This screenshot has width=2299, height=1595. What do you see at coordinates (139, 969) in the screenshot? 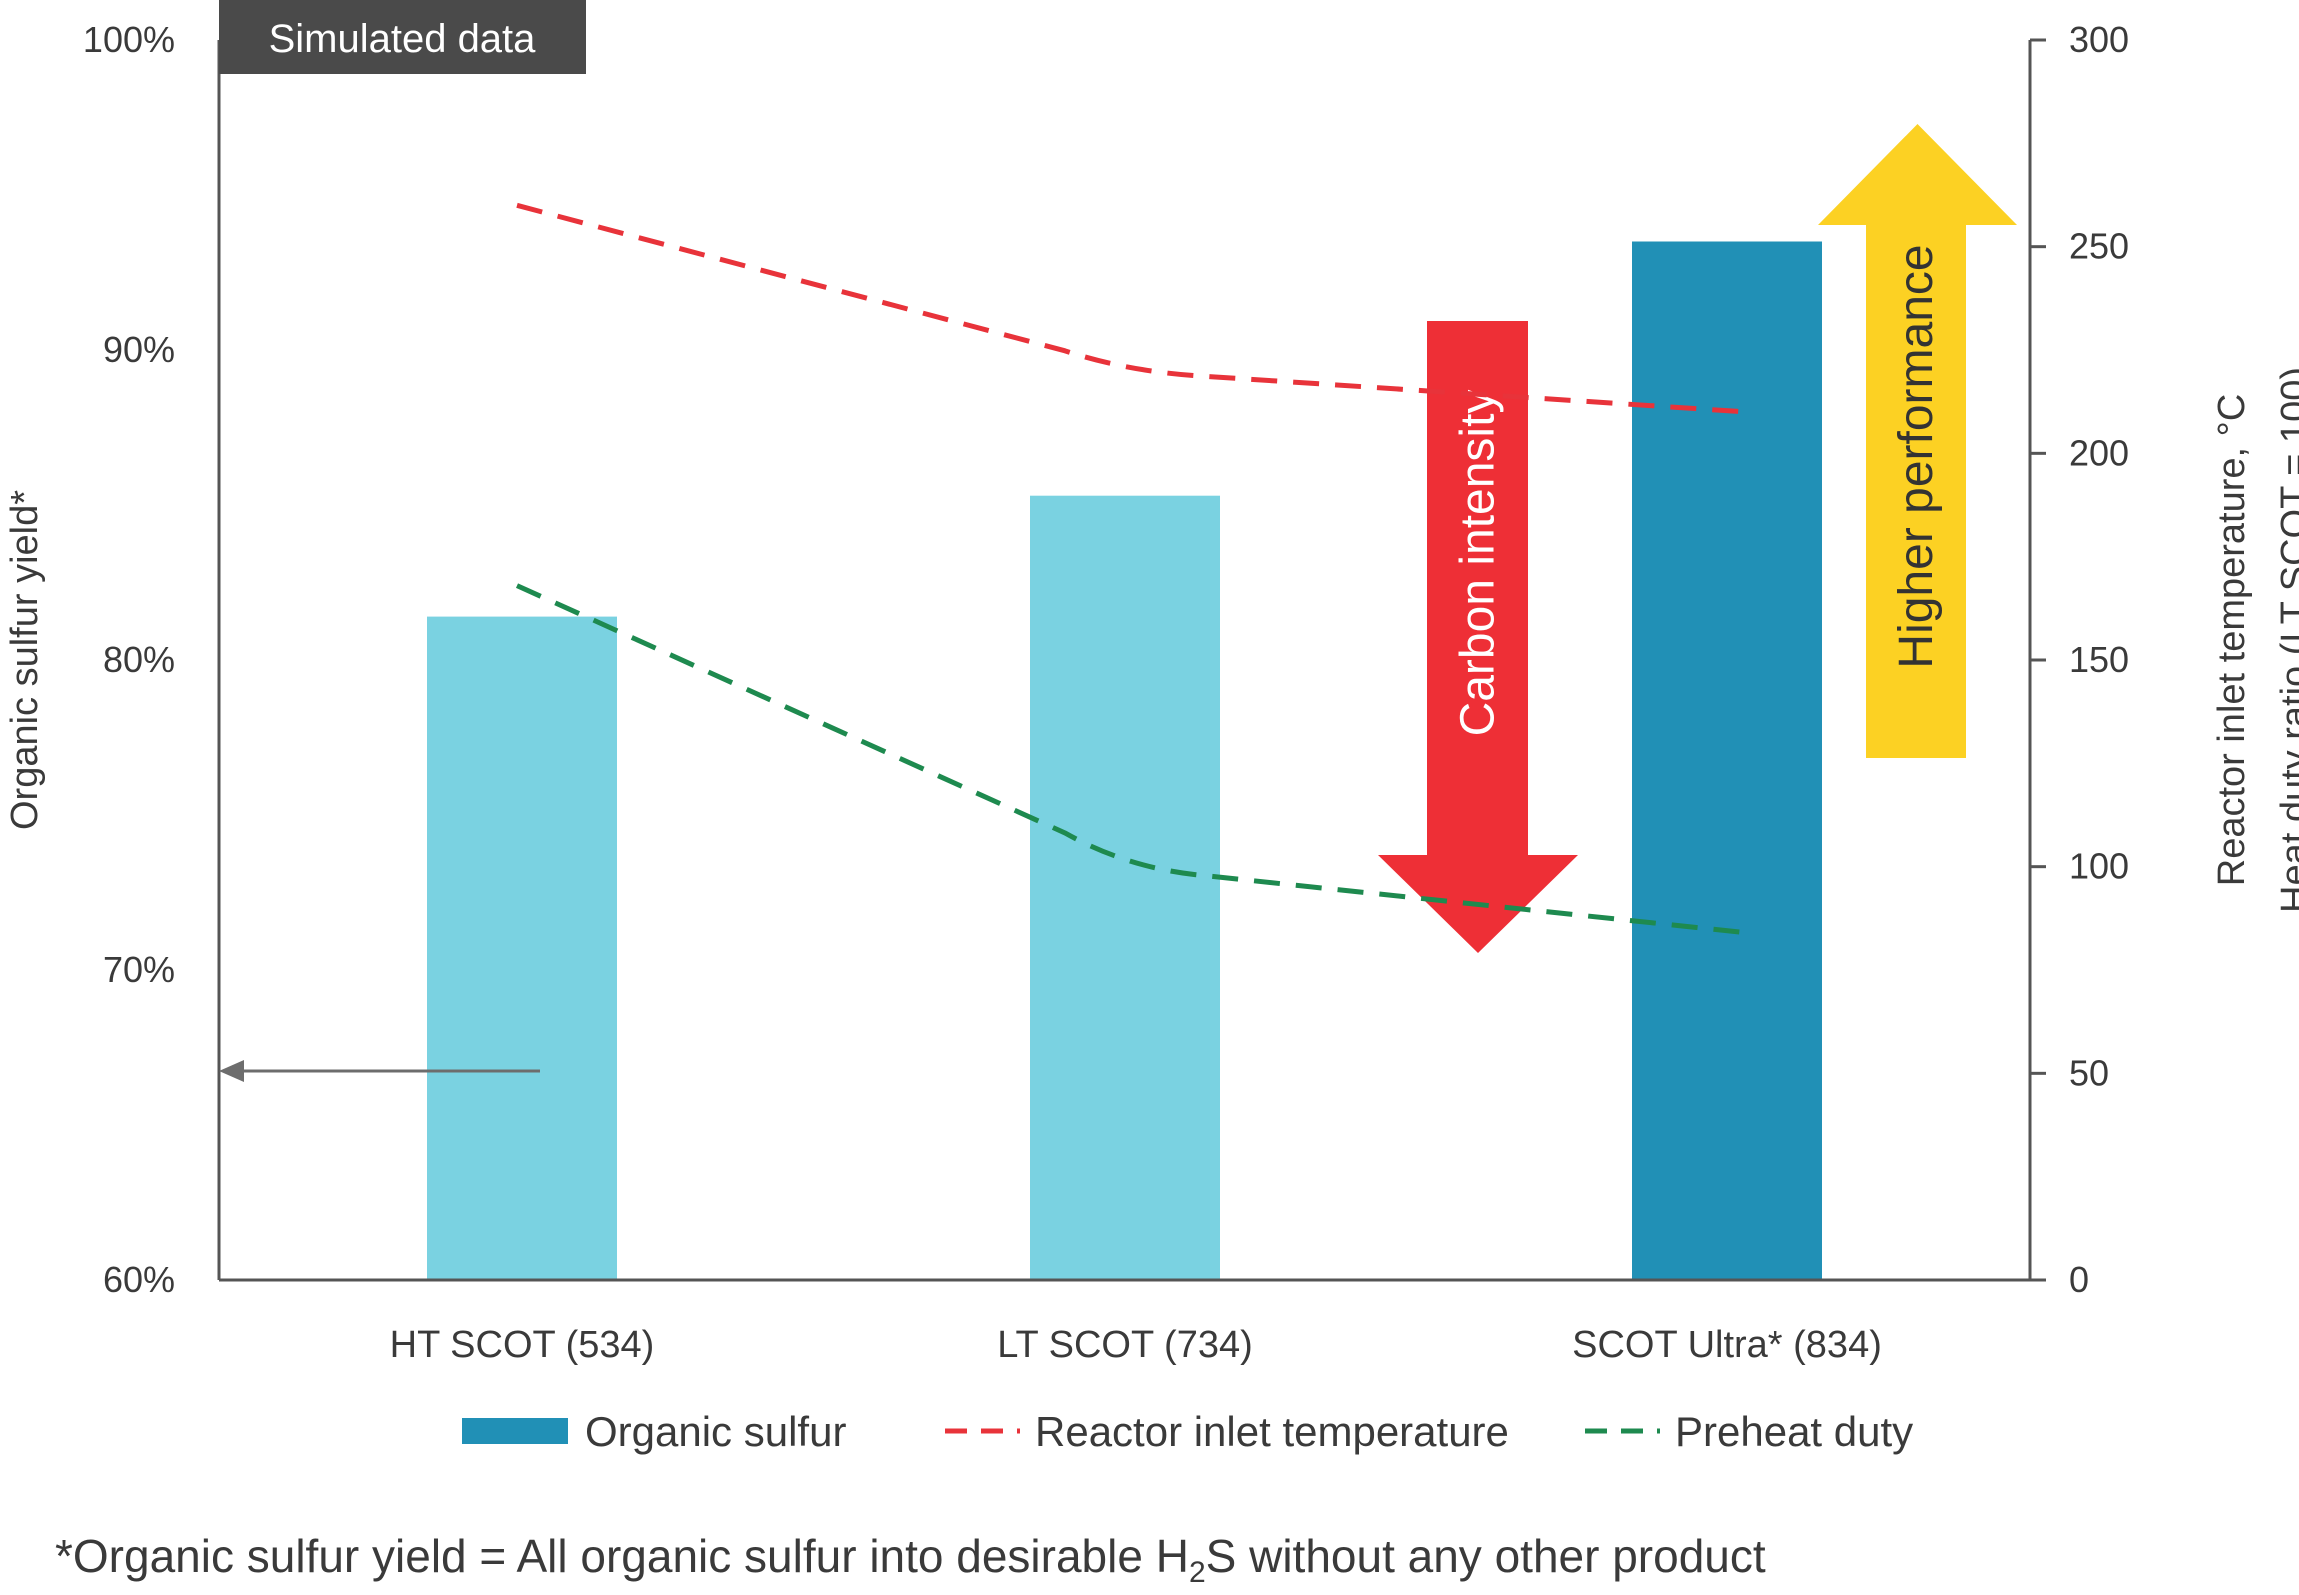
I see `left-tick-label: 70%` at bounding box center [139, 969].